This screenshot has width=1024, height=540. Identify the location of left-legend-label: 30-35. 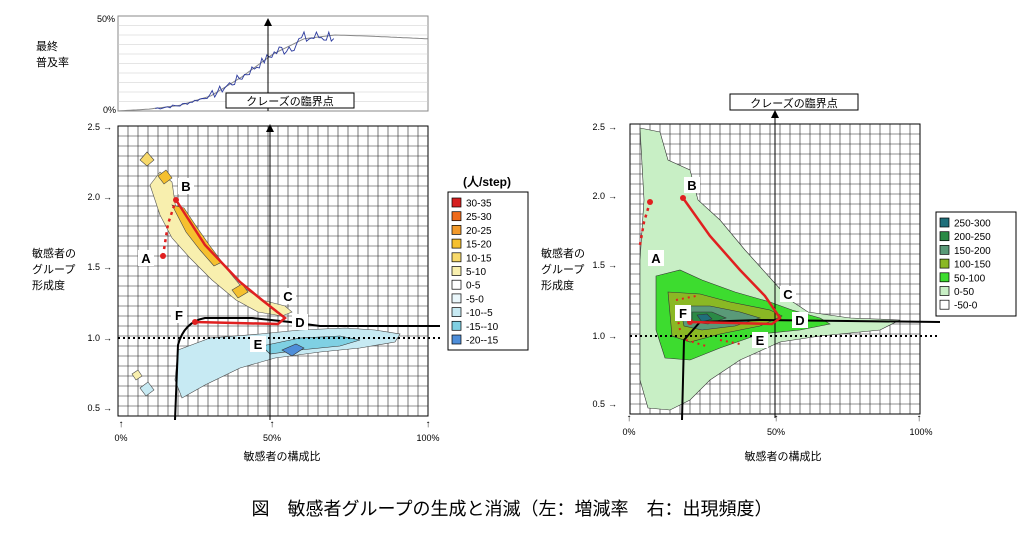
(479, 204).